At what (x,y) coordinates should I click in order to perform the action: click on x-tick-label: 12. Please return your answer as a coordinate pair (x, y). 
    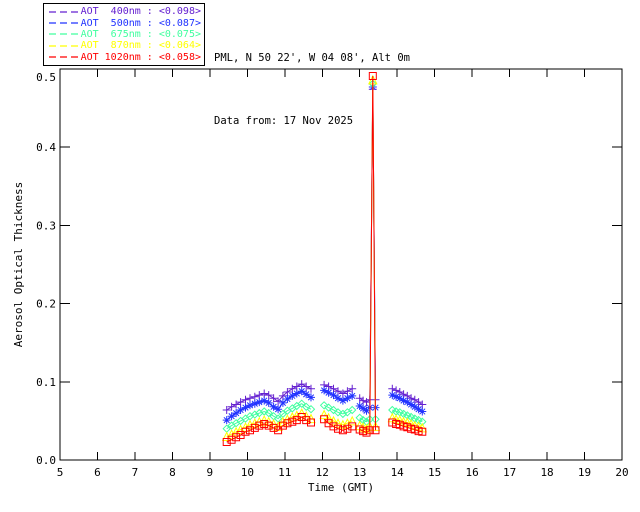
    Looking at the image, I should click on (322, 472).